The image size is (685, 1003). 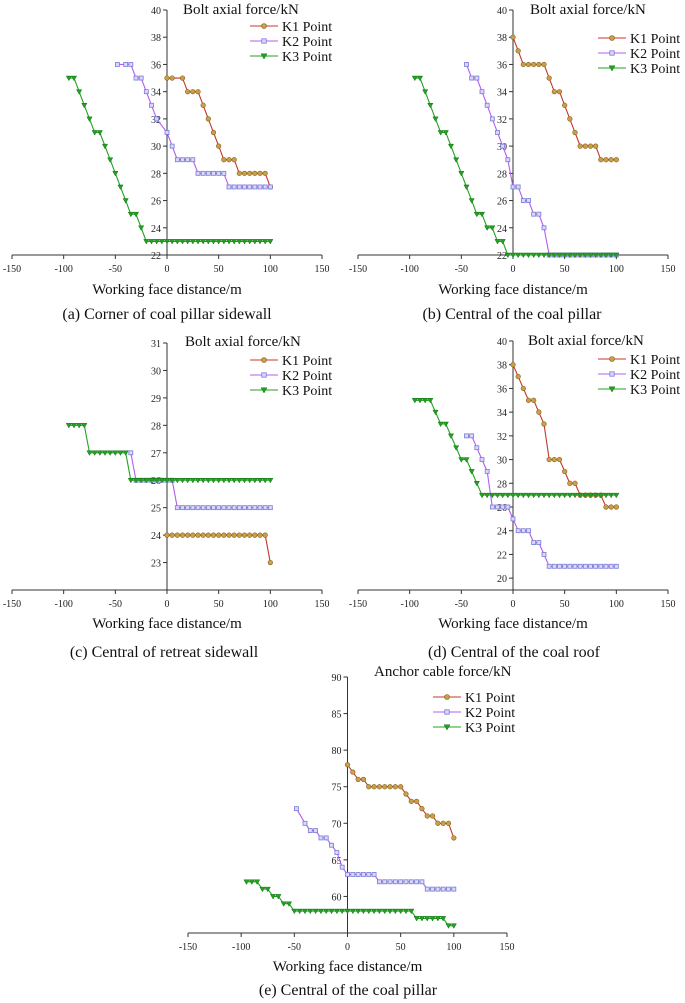 I want to click on y-tick-label: 31, so click(x=156, y=344).